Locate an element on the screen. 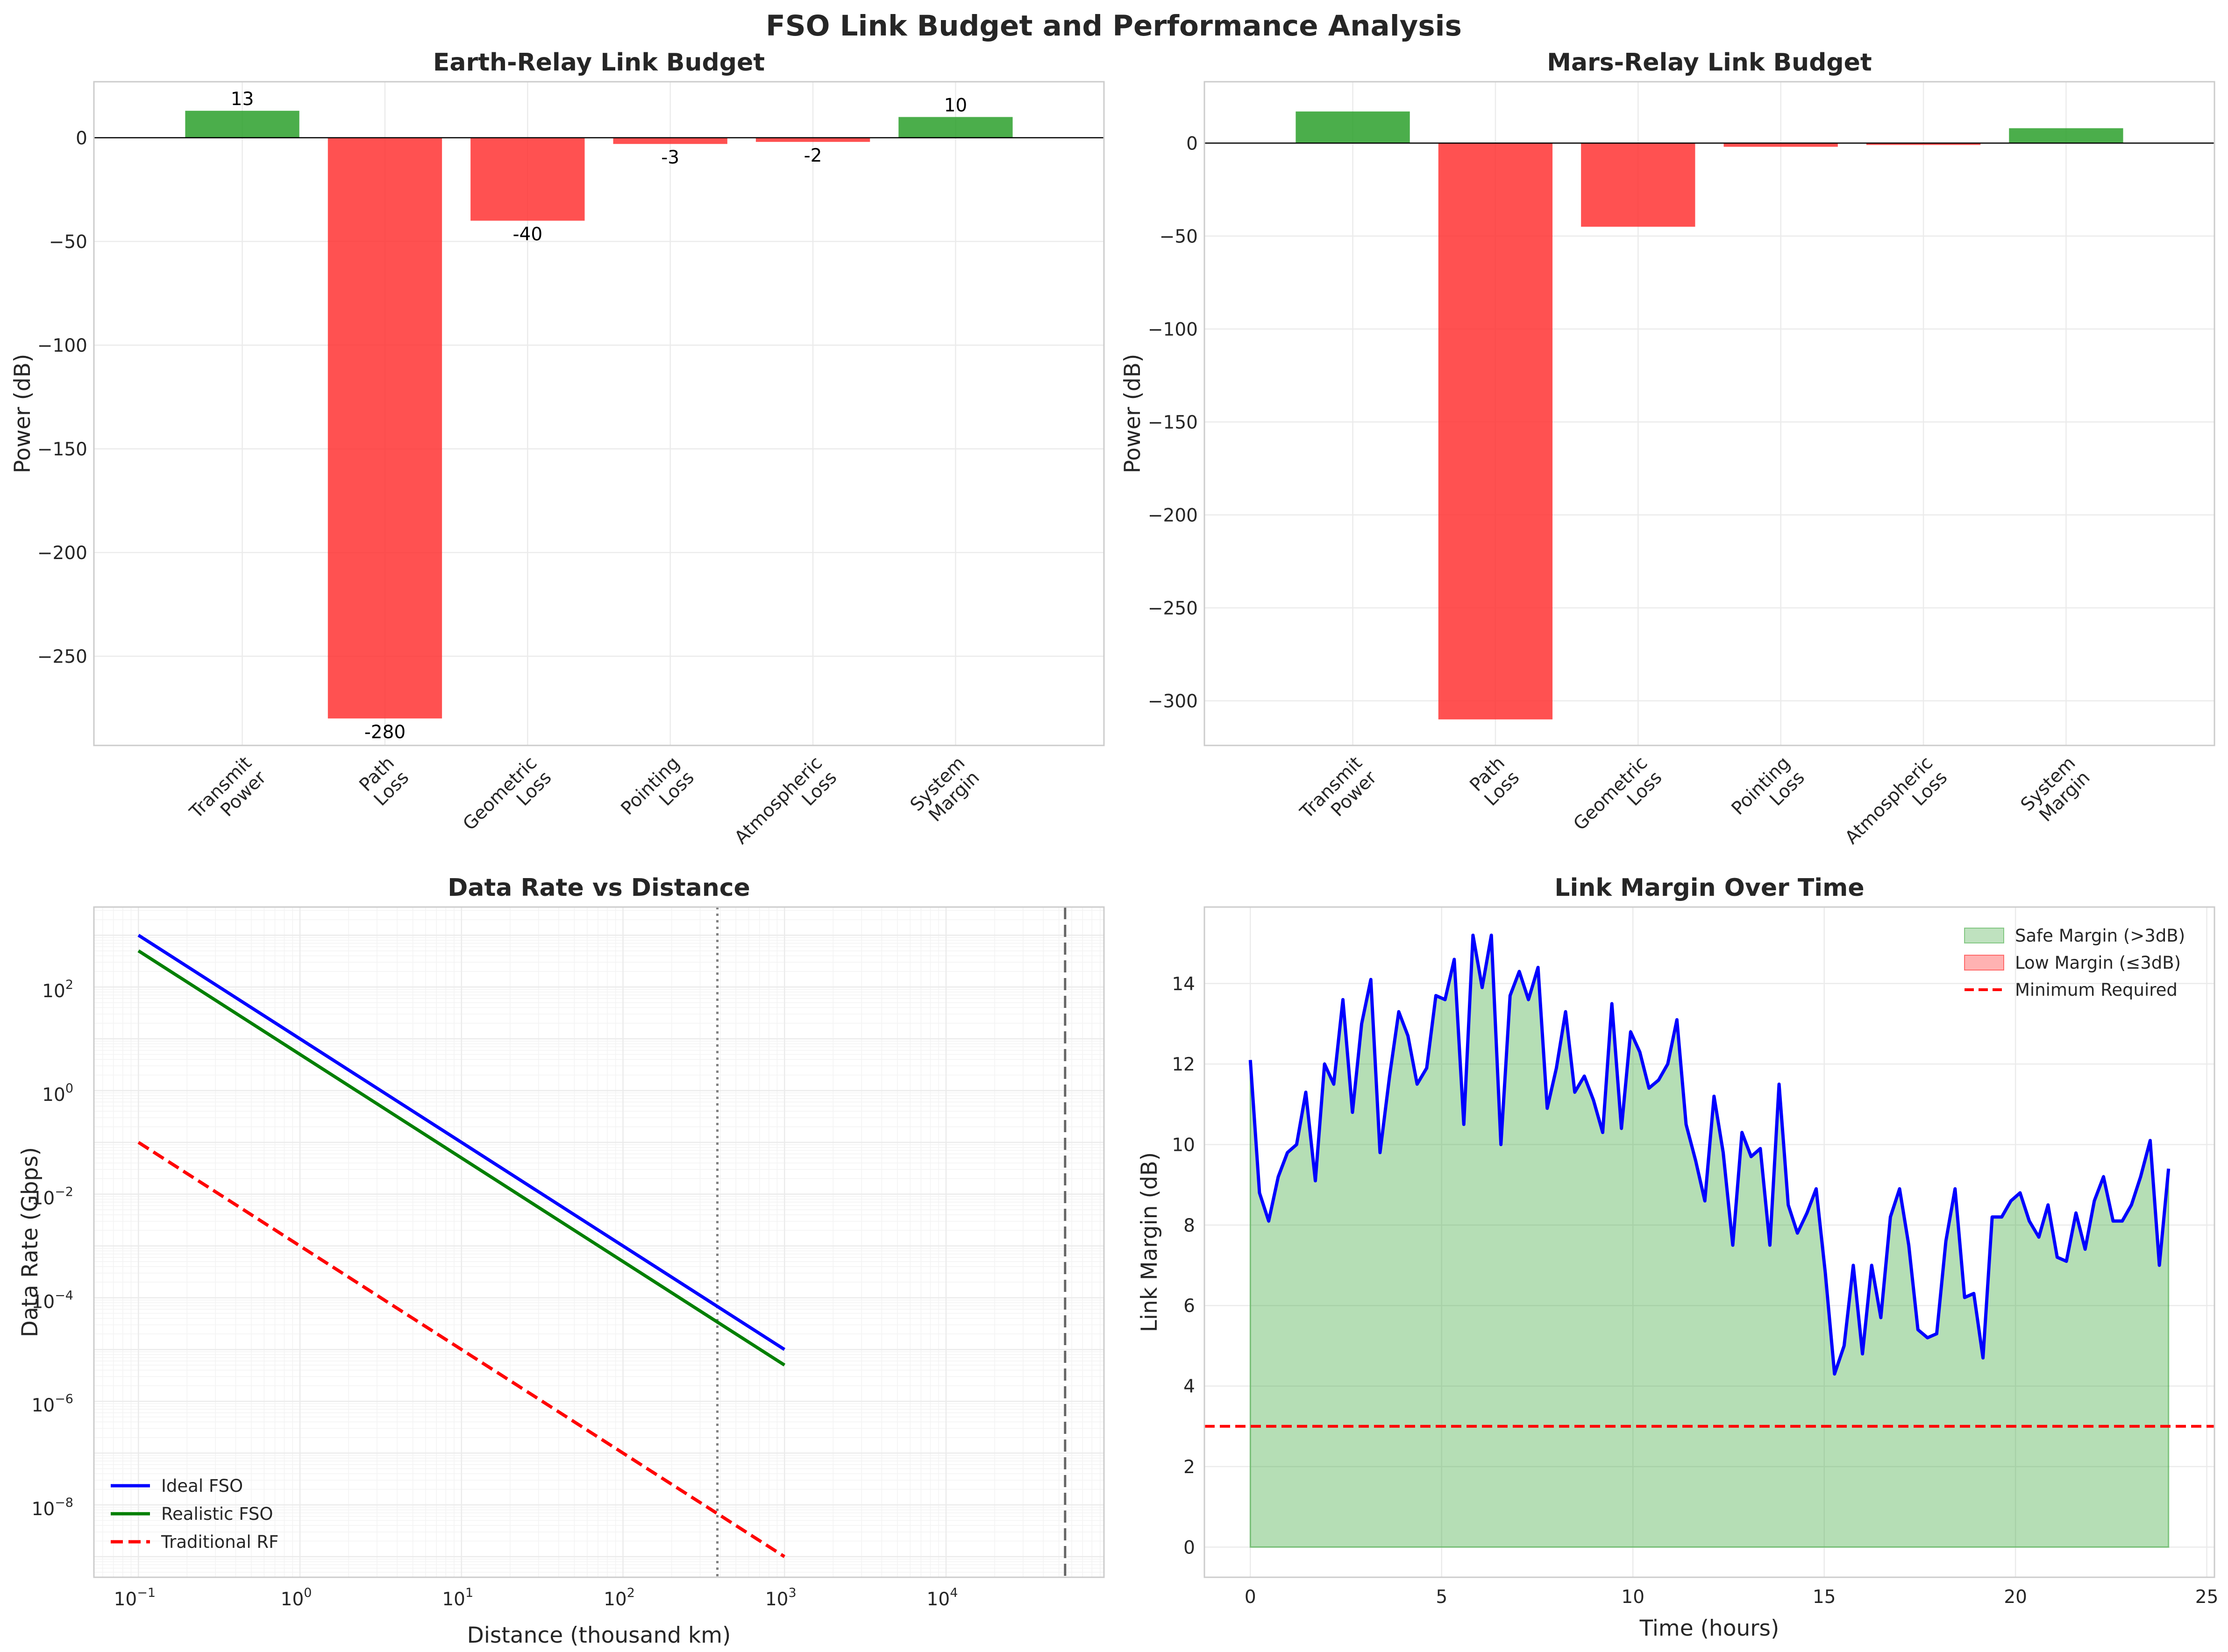  y-tick-label: 10⁰ is located at coordinates (57, 1093).